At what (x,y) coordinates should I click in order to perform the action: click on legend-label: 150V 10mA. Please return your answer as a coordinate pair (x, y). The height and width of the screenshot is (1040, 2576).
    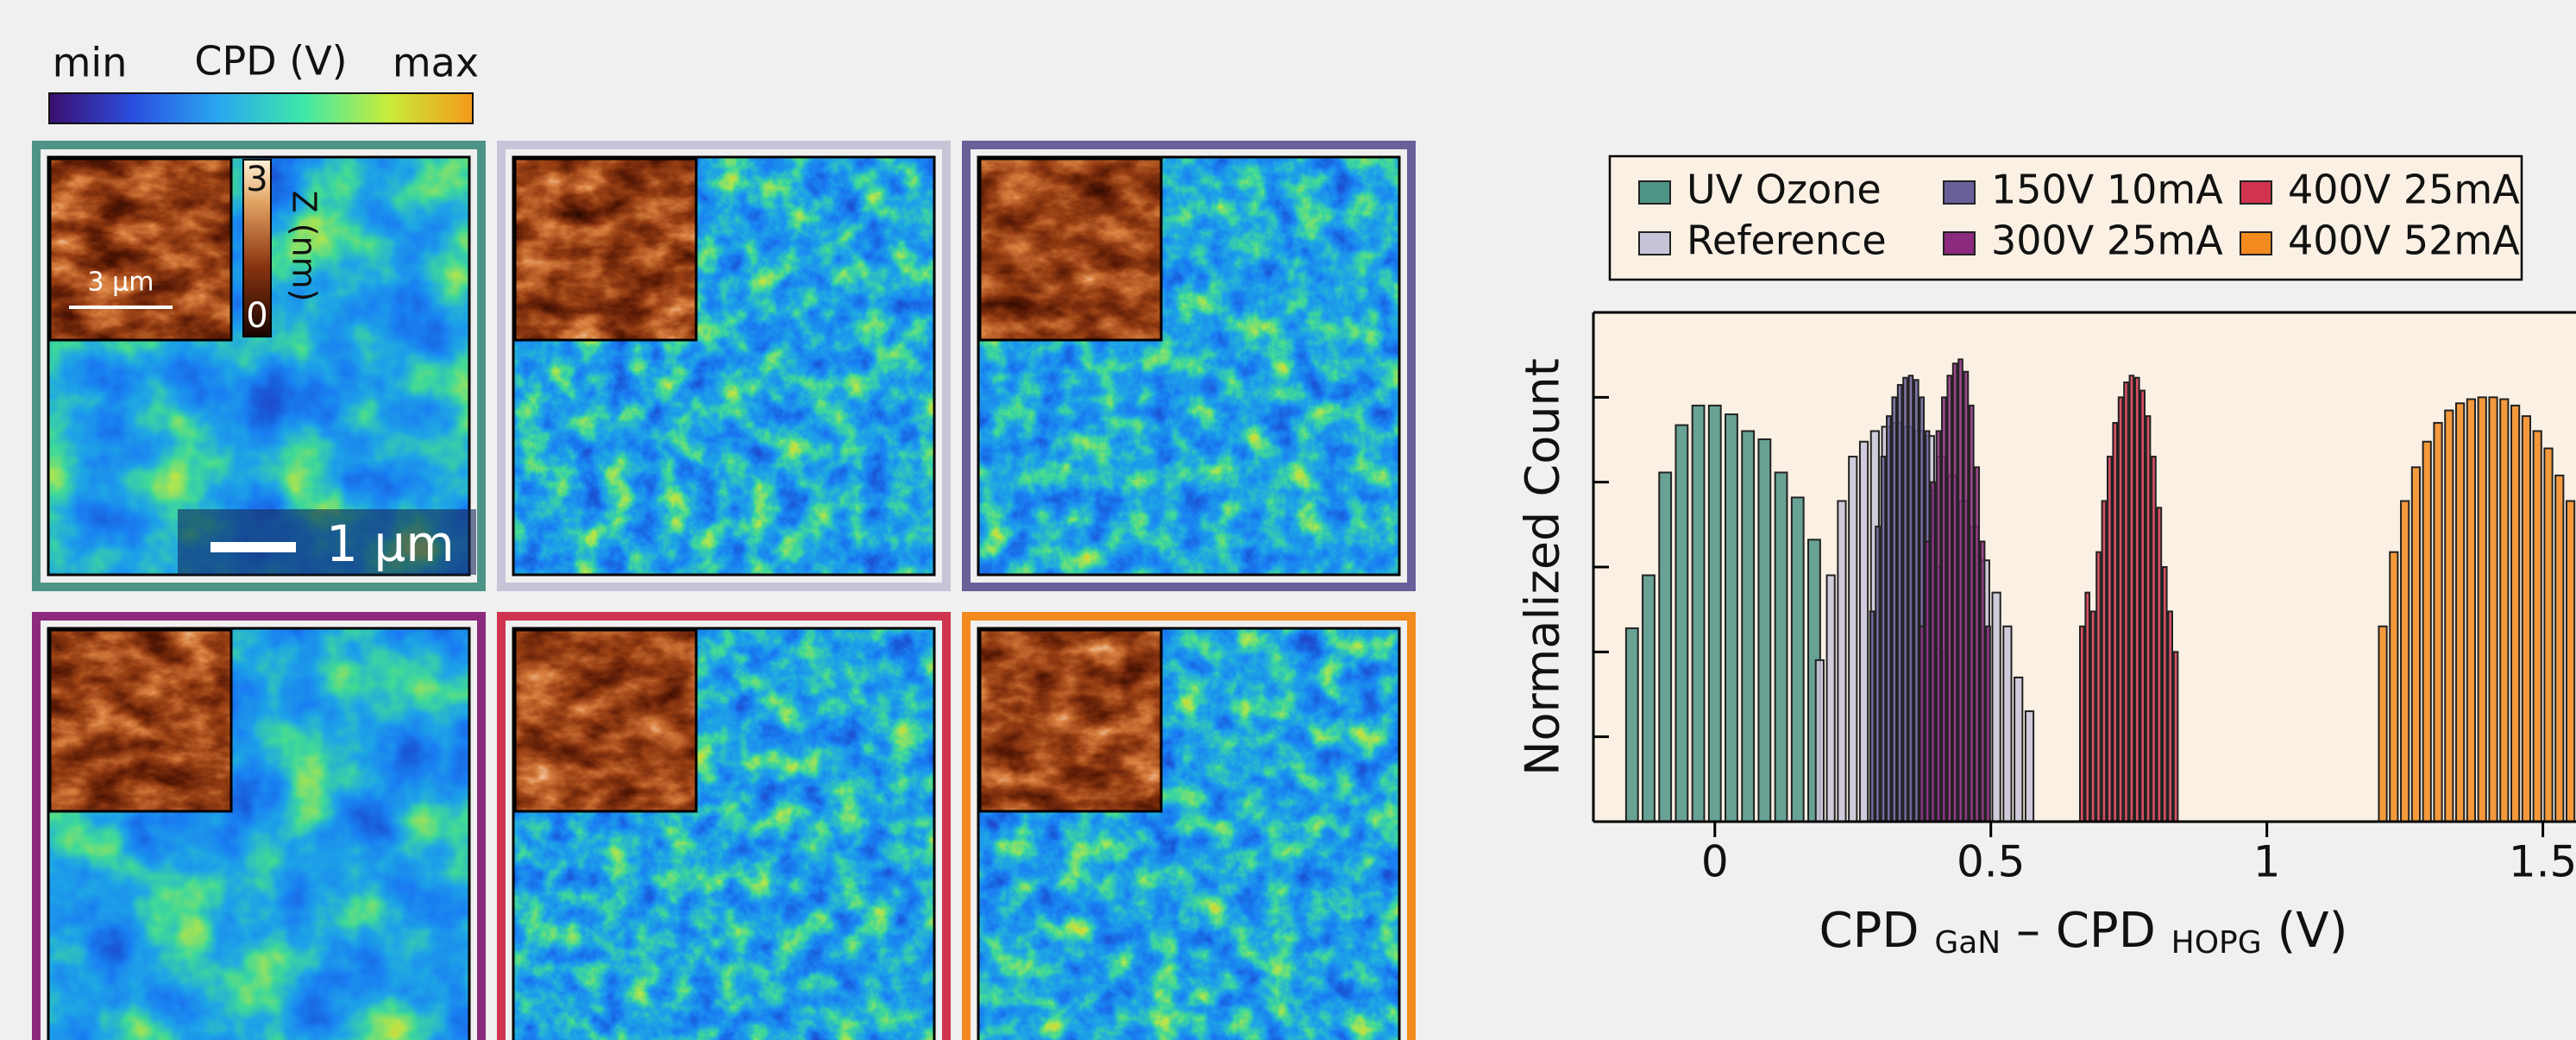
    Looking at the image, I should click on (2107, 190).